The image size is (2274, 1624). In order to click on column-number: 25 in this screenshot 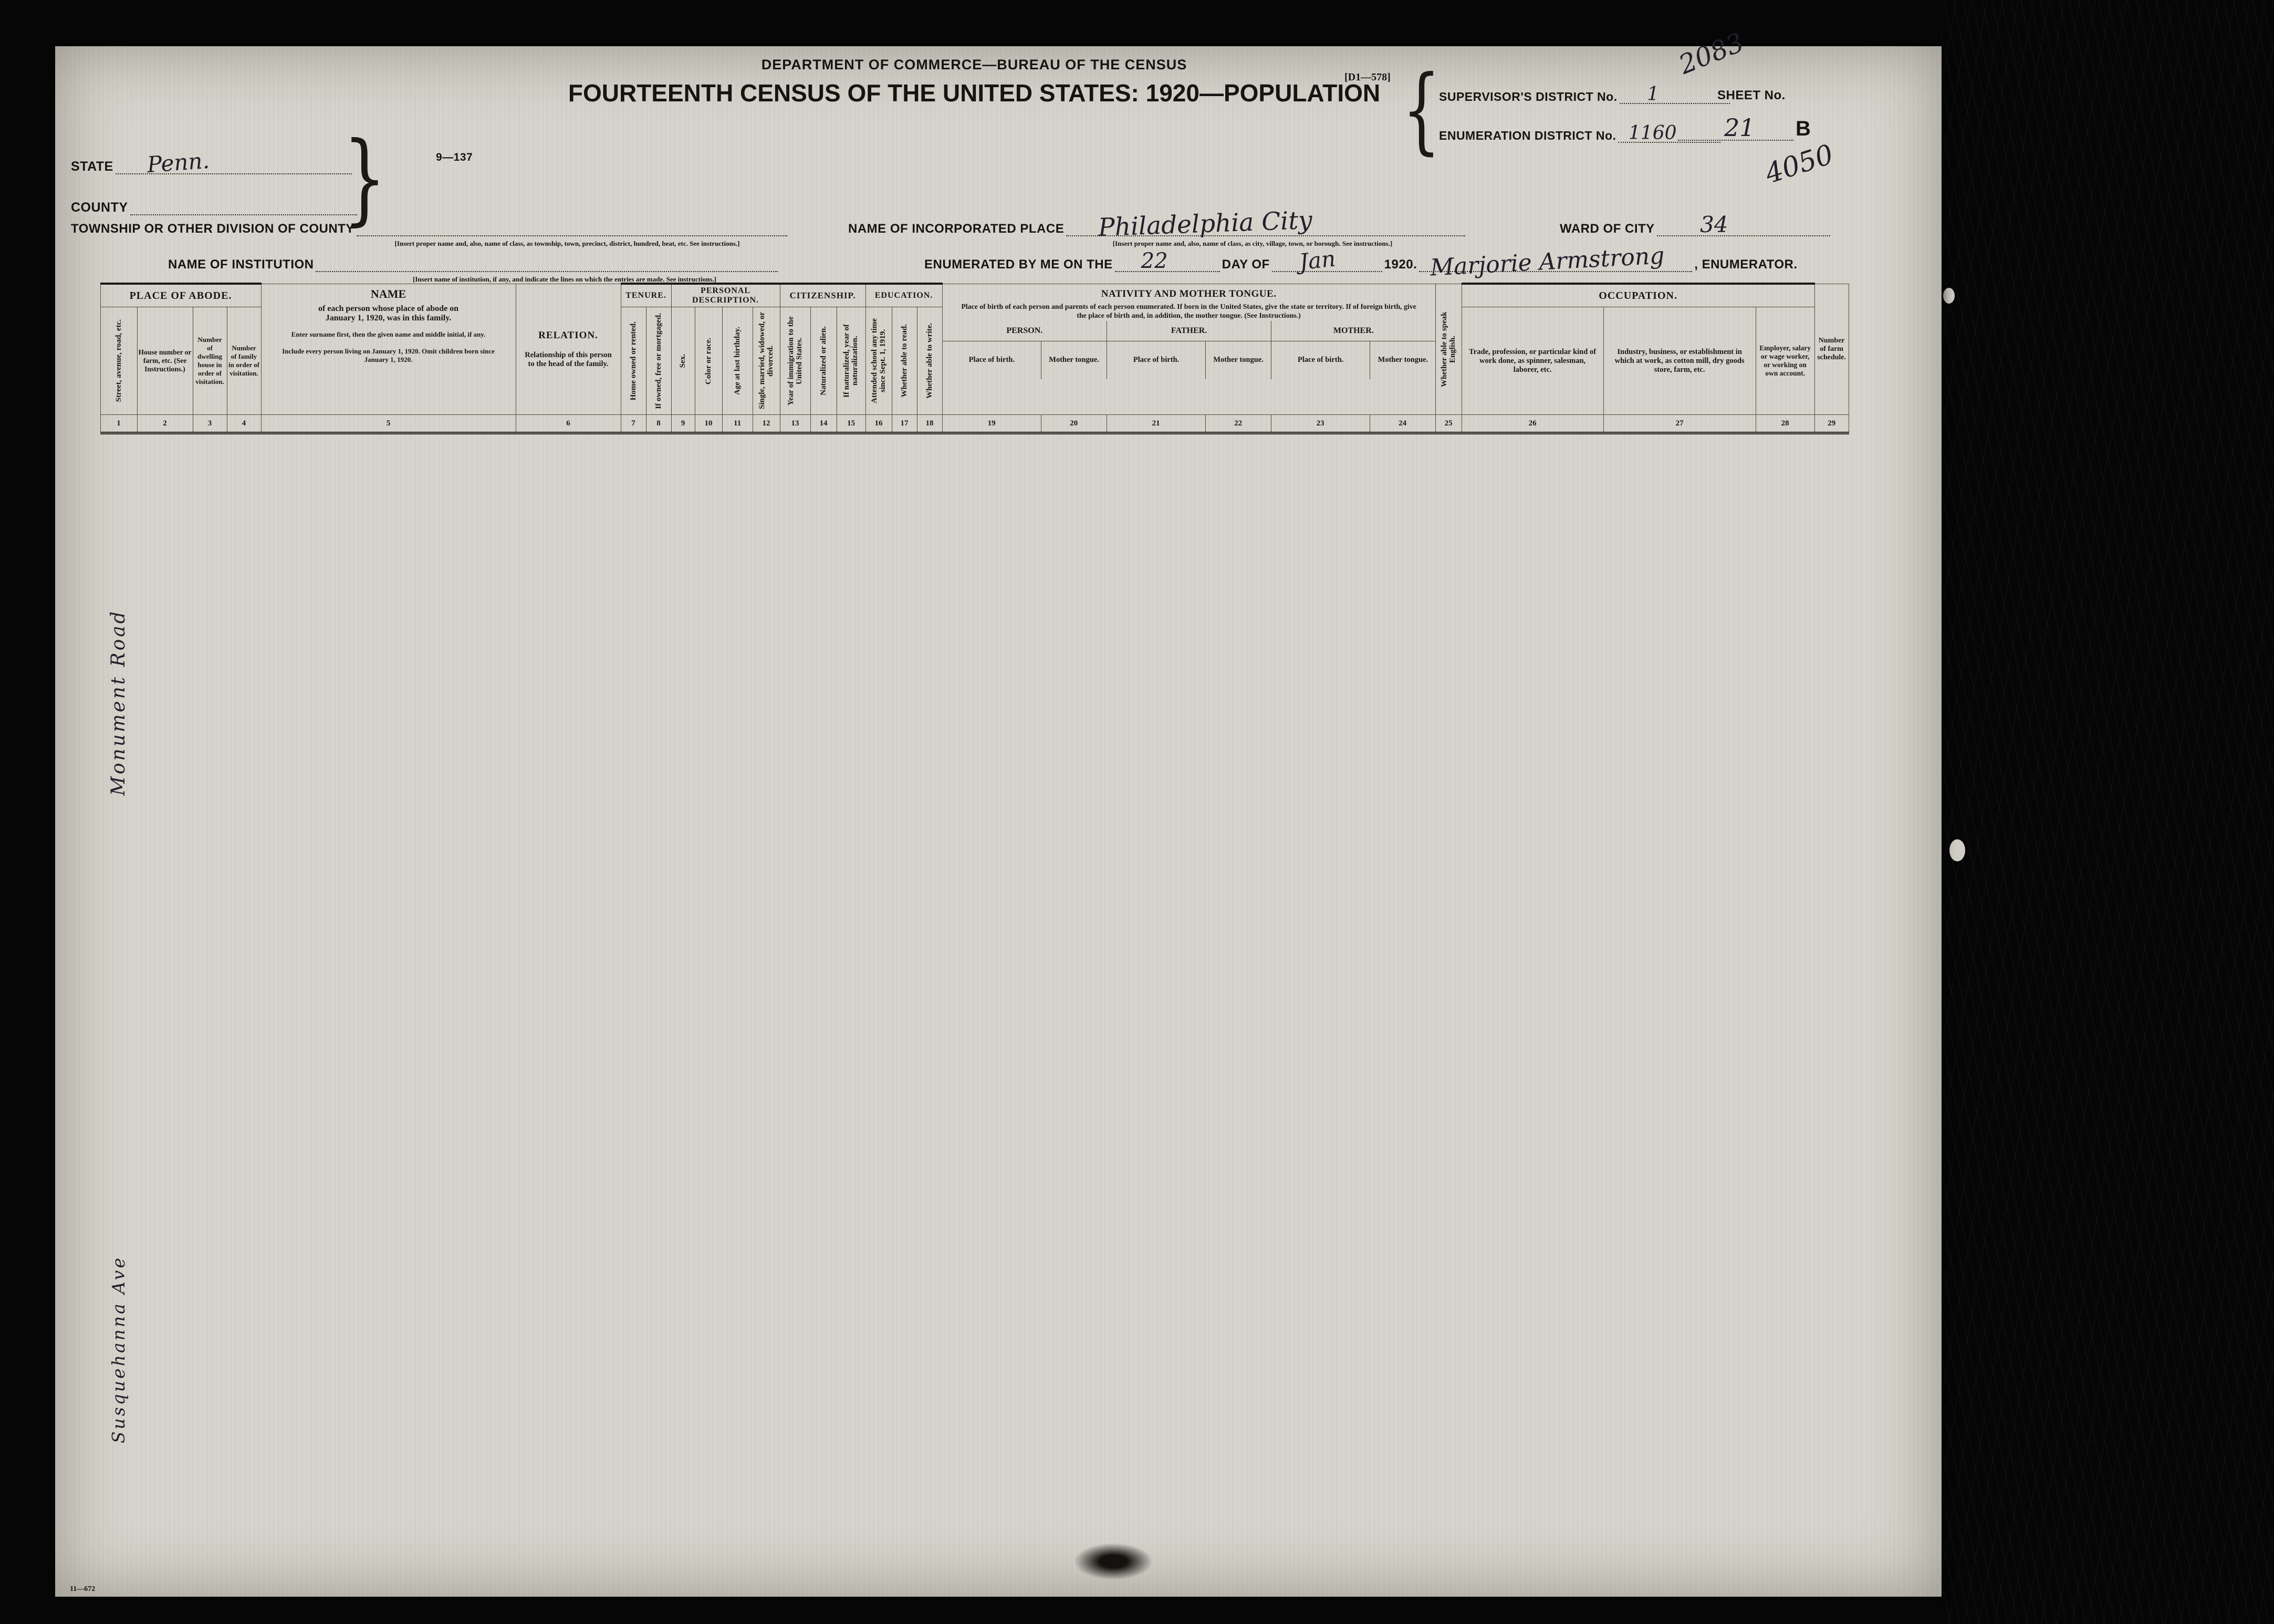, I will do `click(1449, 424)`.